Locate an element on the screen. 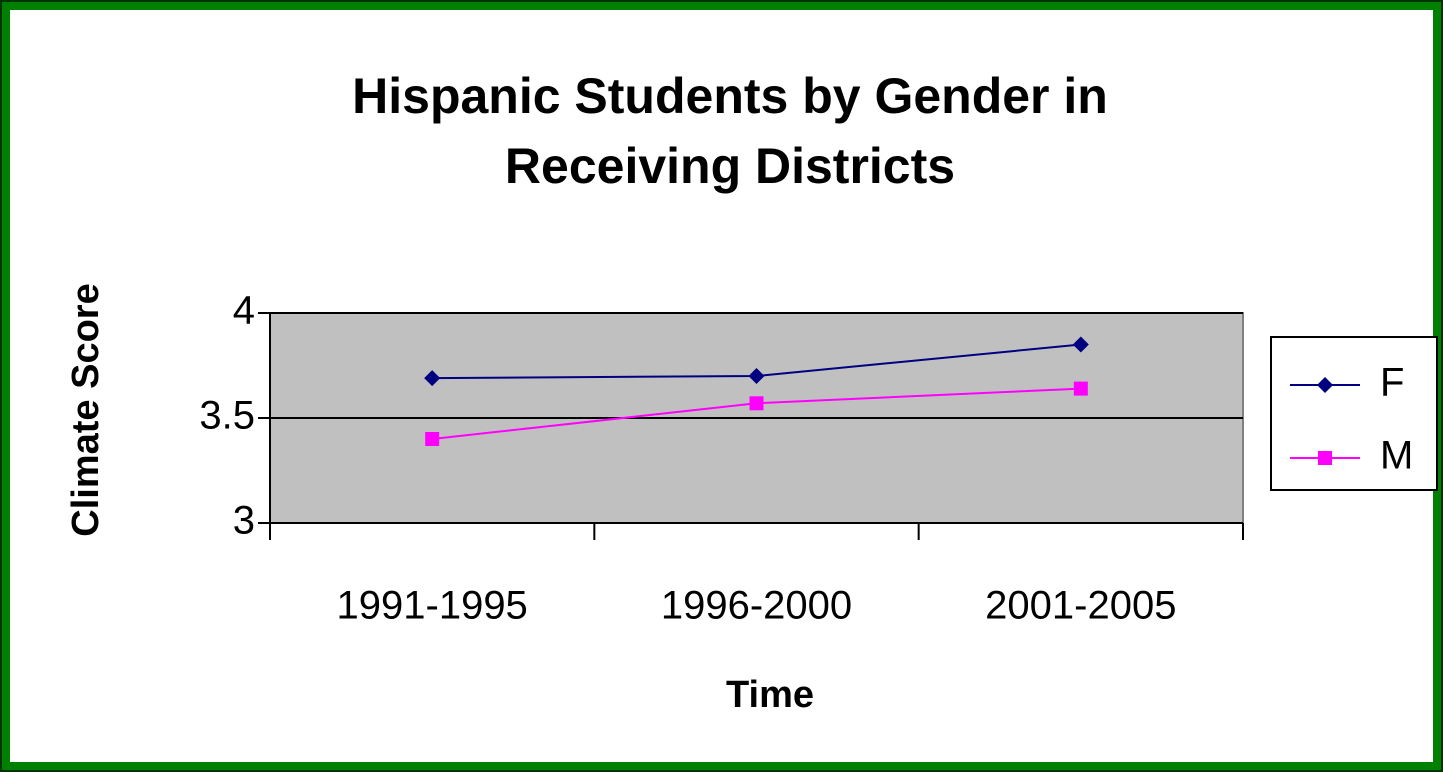  x-tick-label: 1991-1995 is located at coordinates (432, 606).